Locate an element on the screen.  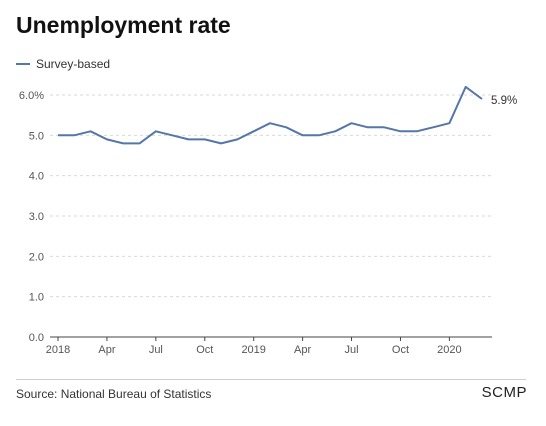
legend: Survey-based is located at coordinates (63, 64).